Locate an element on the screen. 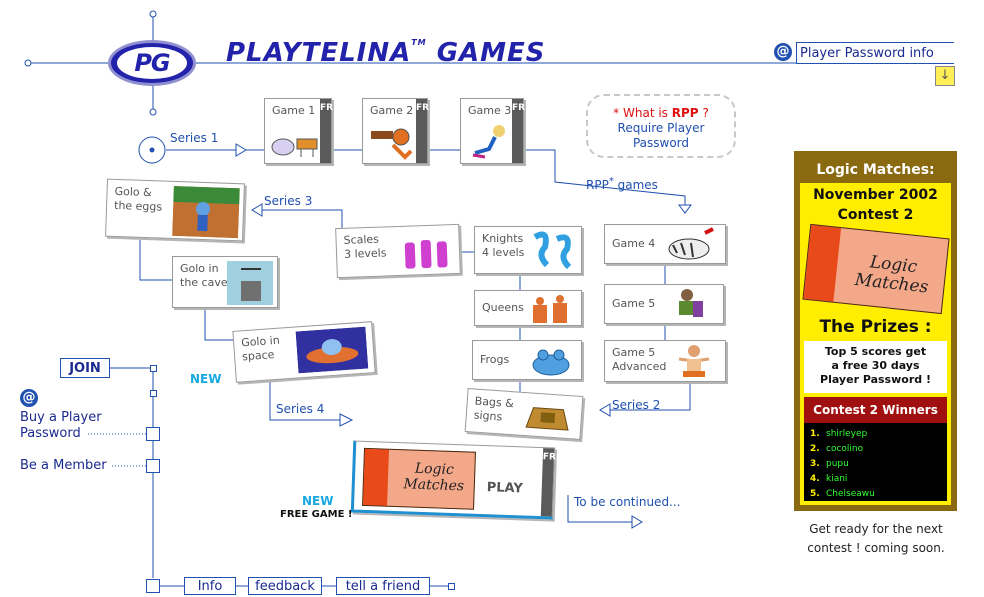  scales-card: Scales 3 levels is located at coordinates (398, 251).